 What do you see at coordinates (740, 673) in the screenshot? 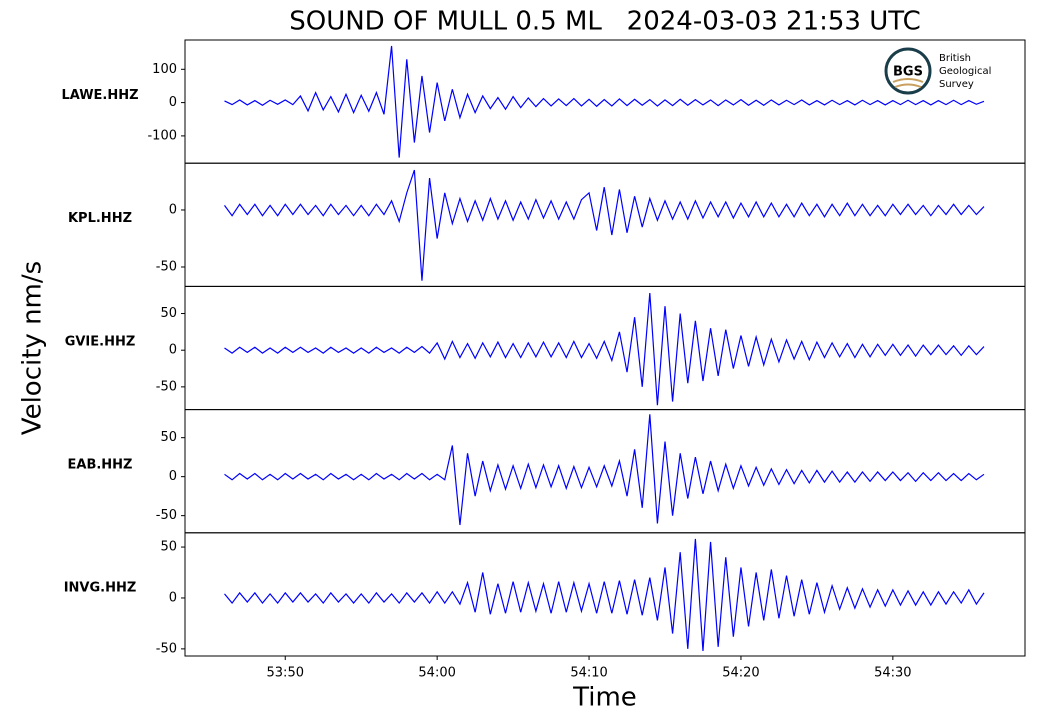
I see `x-tick-label: 54:20` at bounding box center [740, 673].